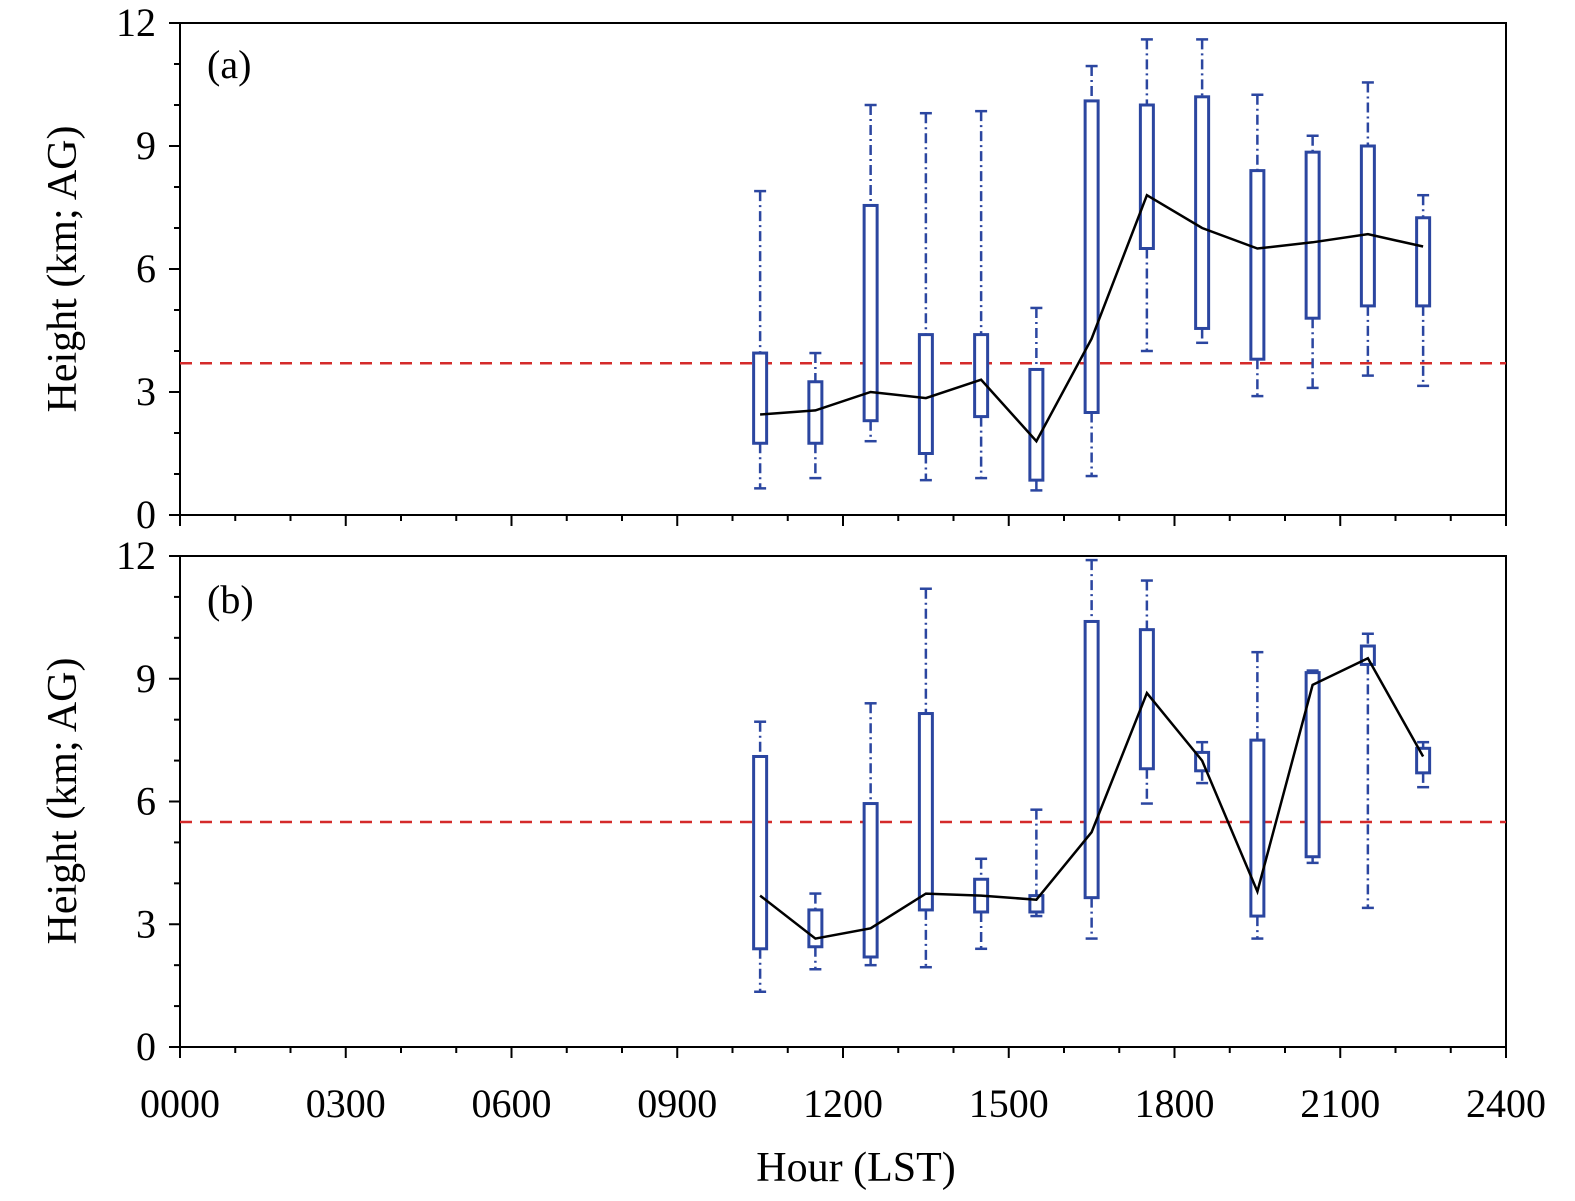  Describe the element at coordinates (230, 599) in the screenshot. I see `panel-b-label: (b)` at that location.